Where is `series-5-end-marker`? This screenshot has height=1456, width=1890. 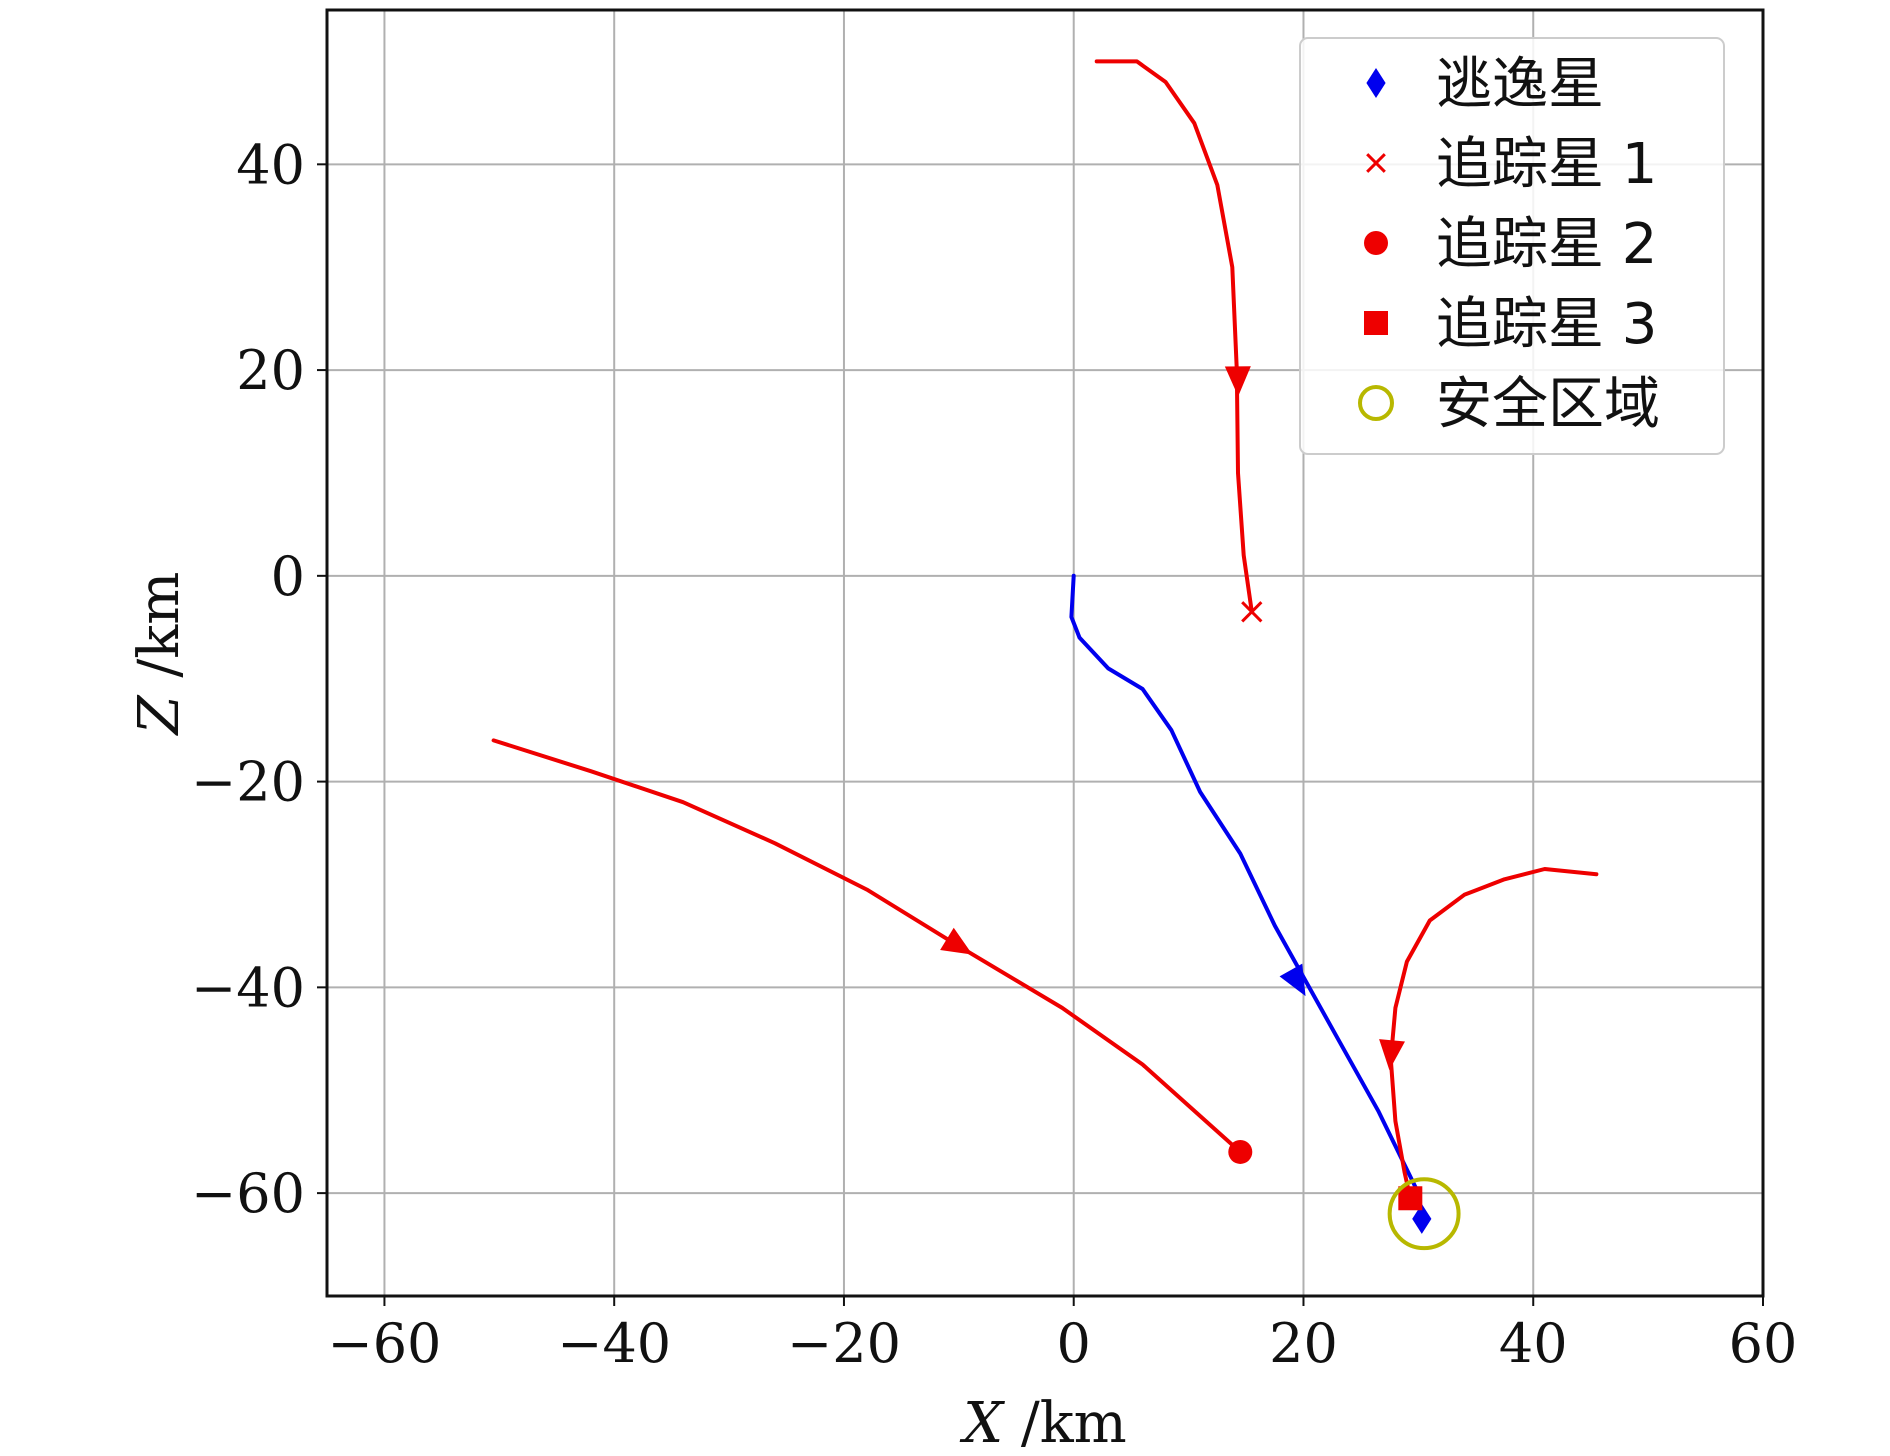
series-5-end-marker is located at coordinates (1424, 1214).